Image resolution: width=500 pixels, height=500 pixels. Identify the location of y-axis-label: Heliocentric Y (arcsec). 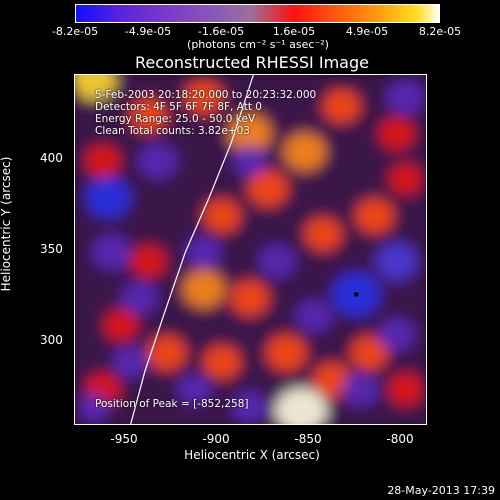
(6, 224).